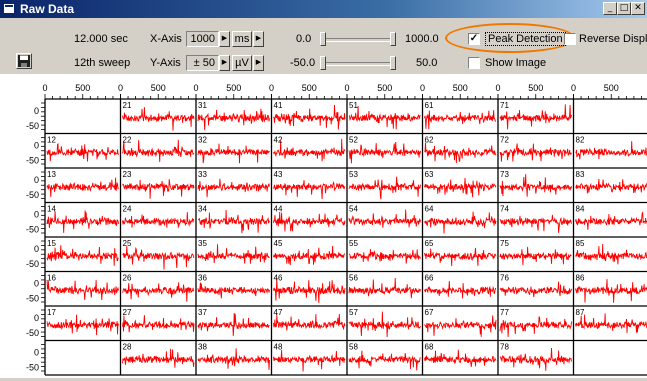  I want to click on y-axis-label: Y-Axis, so click(165, 63).